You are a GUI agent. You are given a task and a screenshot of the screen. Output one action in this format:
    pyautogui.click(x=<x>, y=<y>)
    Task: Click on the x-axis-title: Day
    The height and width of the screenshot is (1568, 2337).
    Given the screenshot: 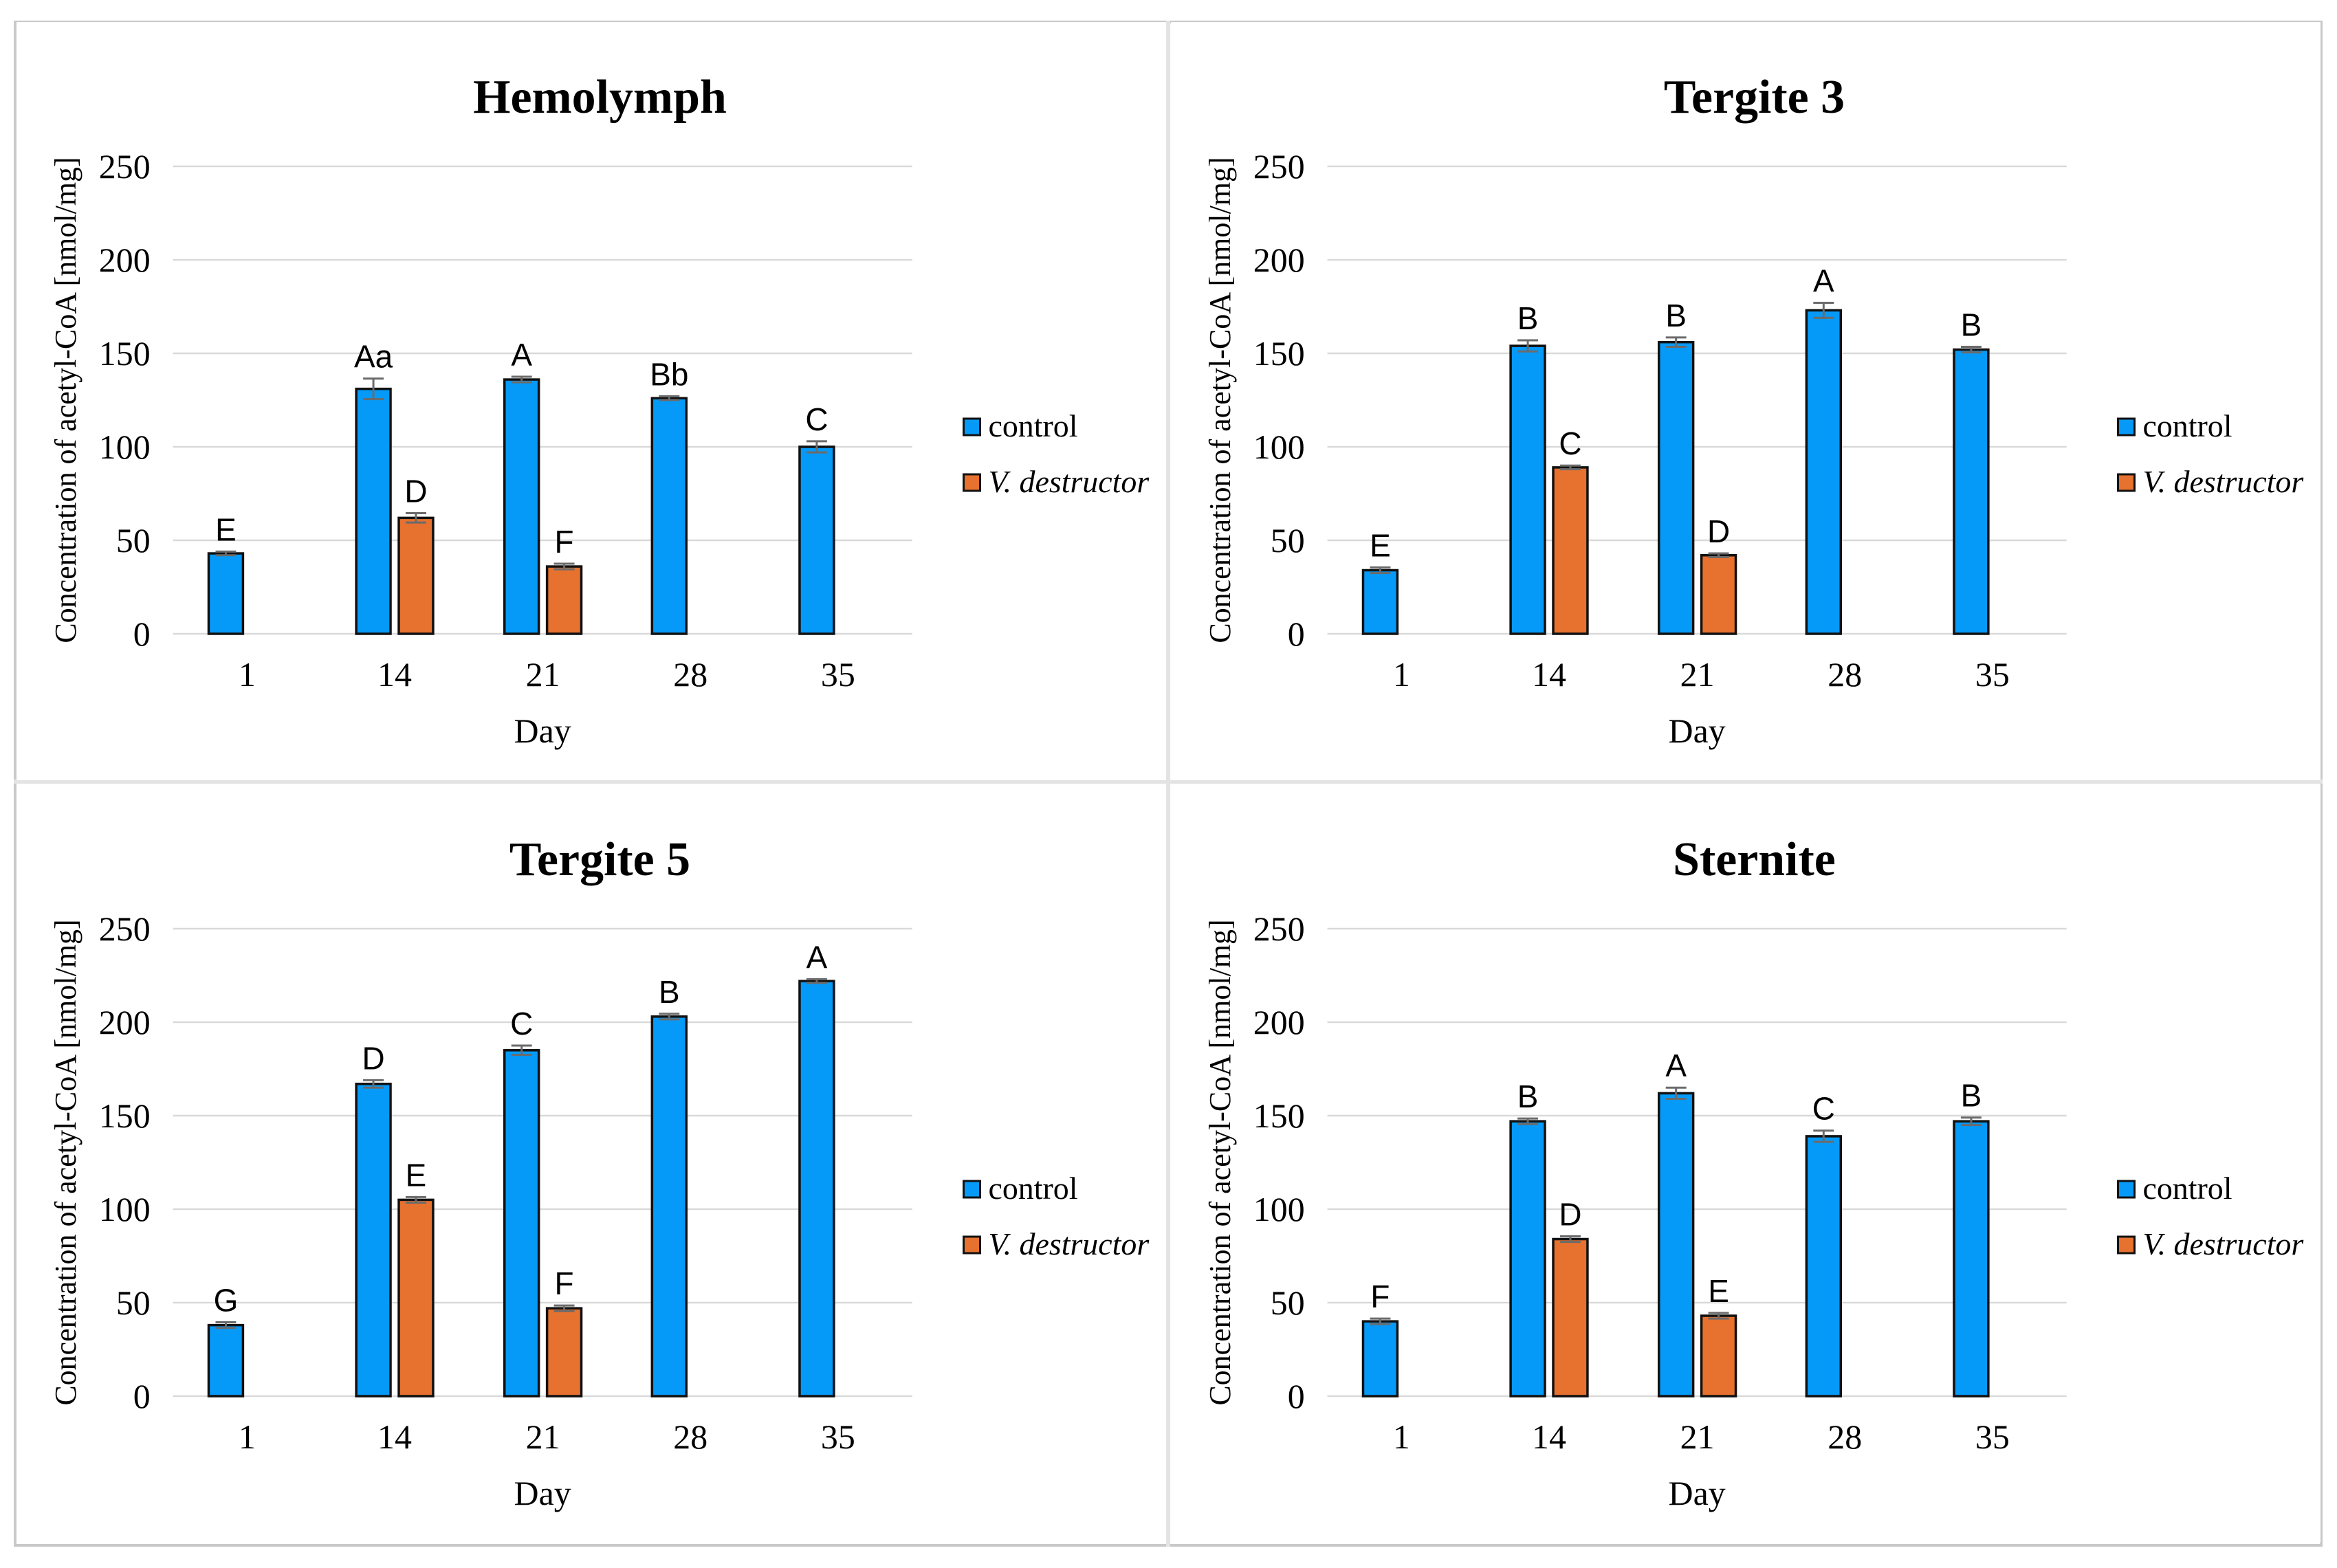 What is the action you would take?
    pyautogui.click(x=1698, y=731)
    